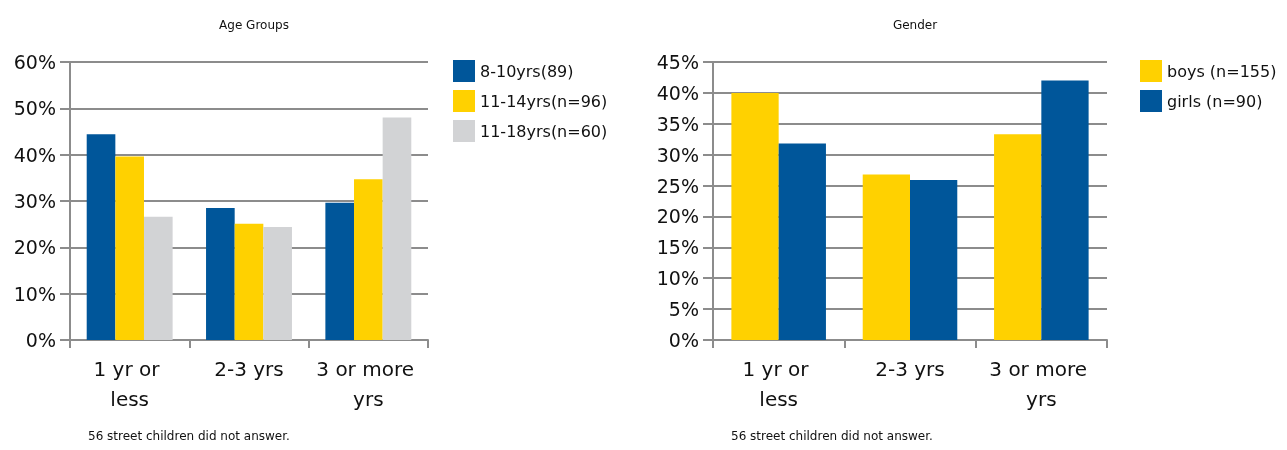 The image size is (1287, 450). I want to click on y-tick-label: 15%, so click(677, 247).